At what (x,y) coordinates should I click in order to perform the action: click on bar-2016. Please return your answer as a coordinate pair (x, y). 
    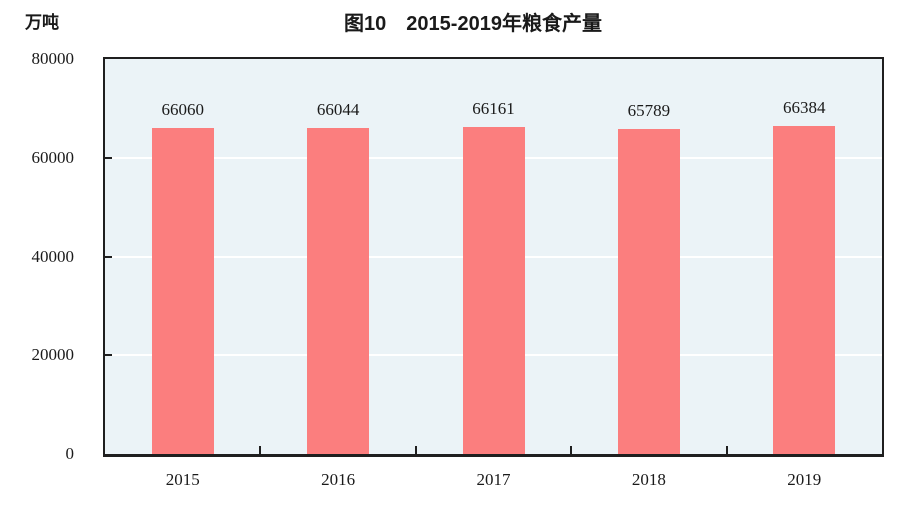
    Looking at the image, I should click on (338, 290).